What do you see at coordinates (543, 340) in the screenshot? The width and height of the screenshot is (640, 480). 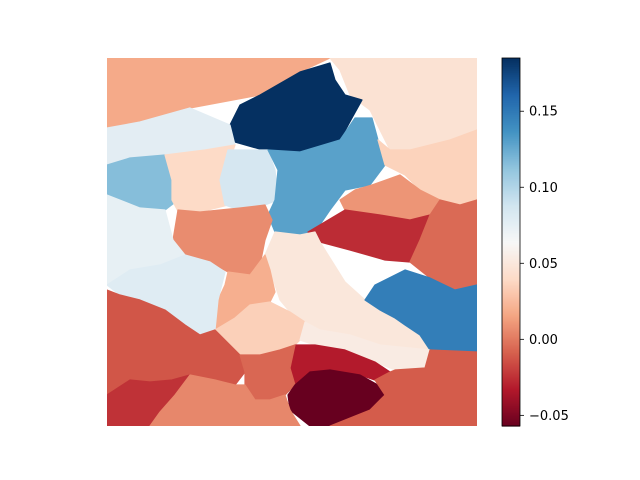 I see `colorbar-tick-label: 0.00` at bounding box center [543, 340].